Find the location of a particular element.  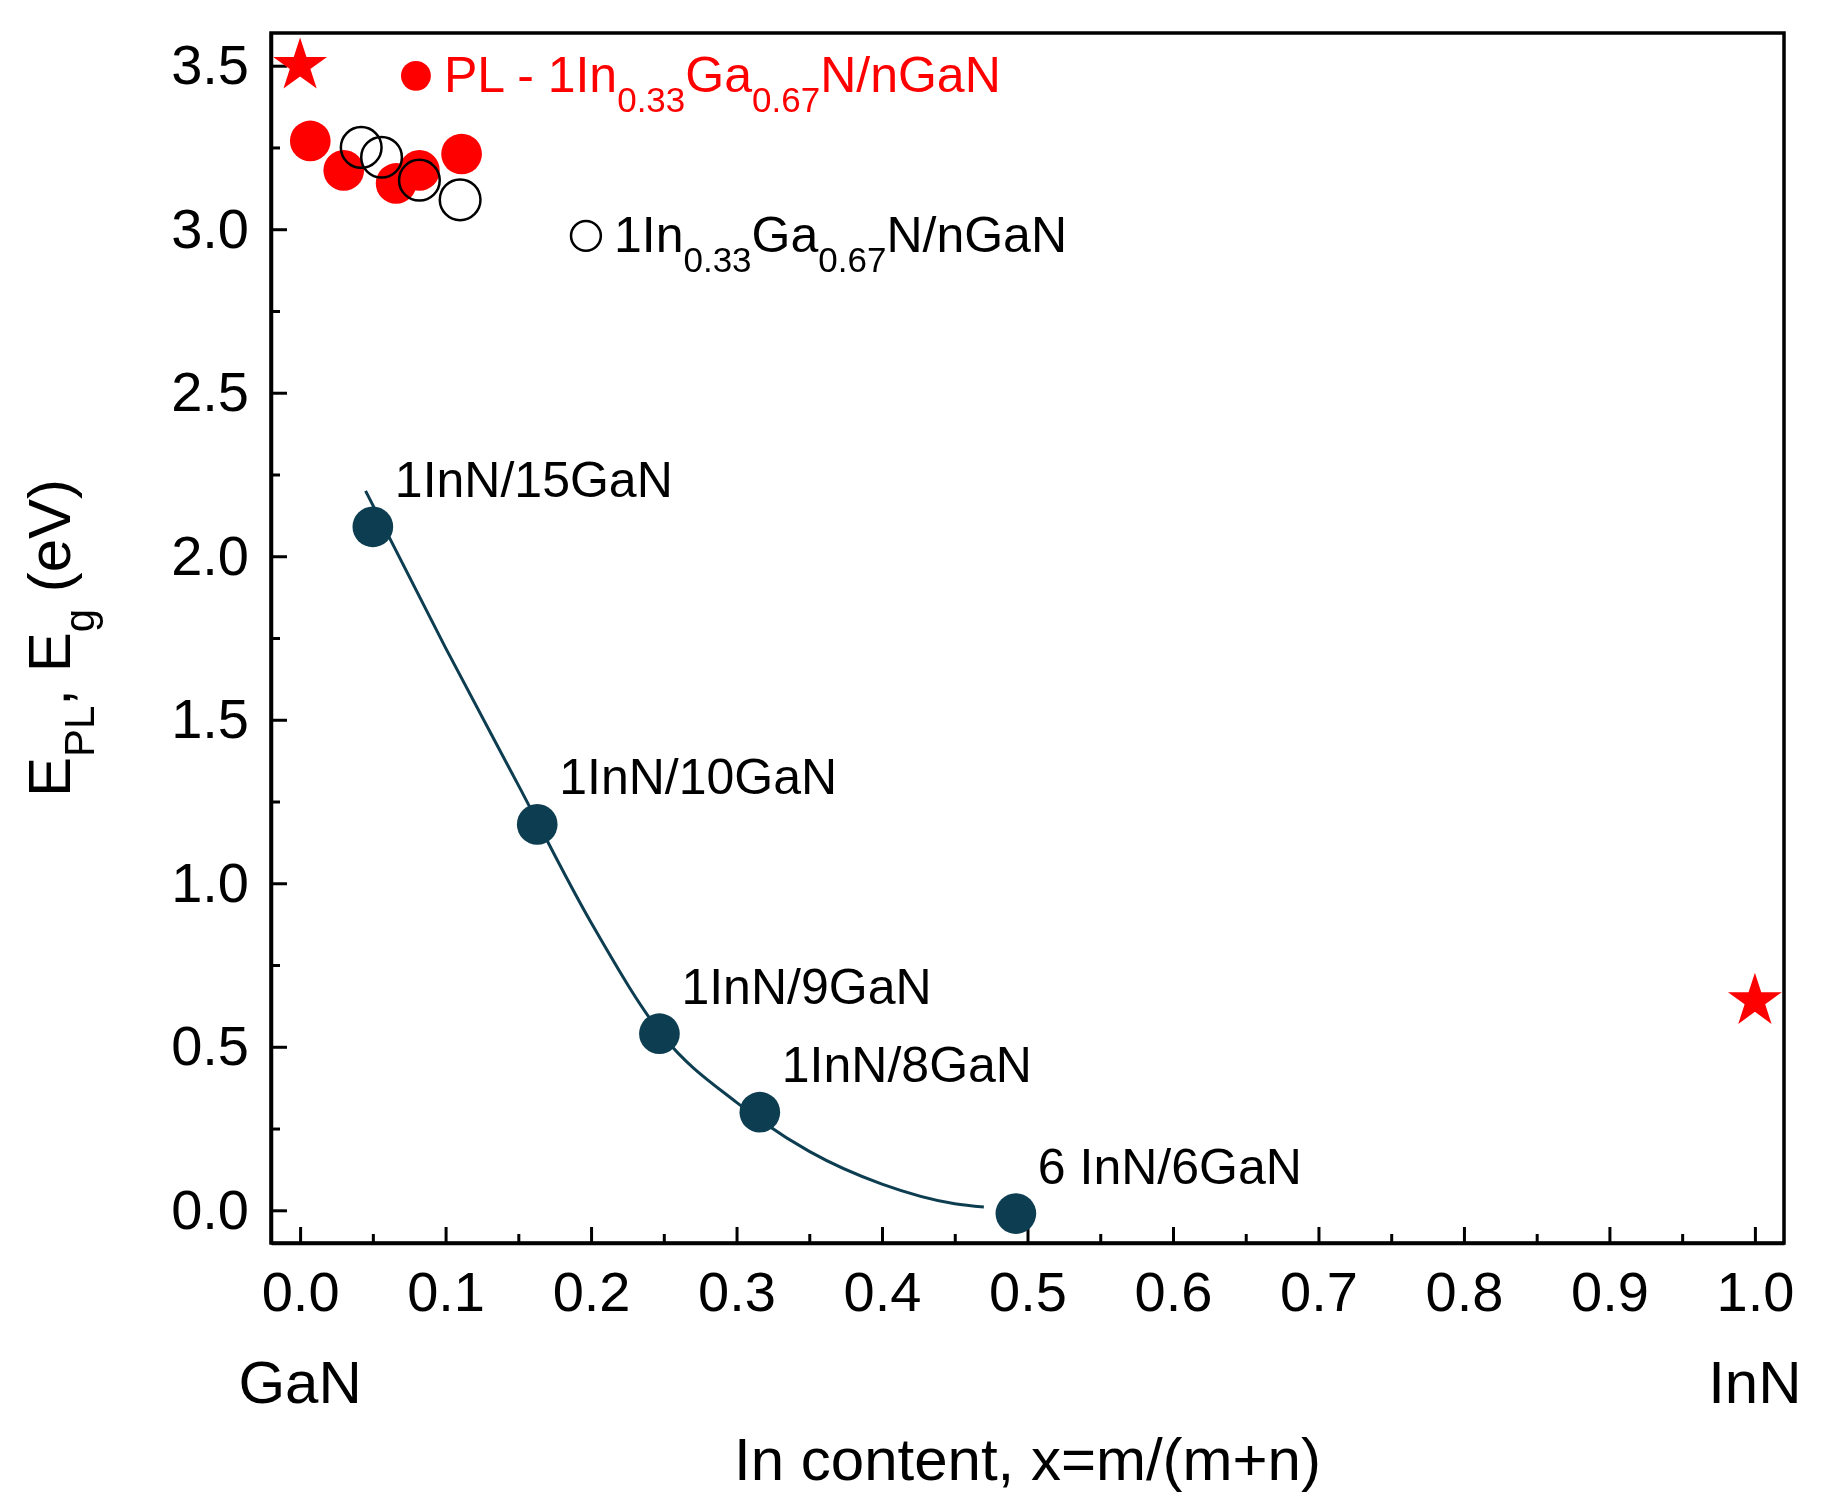

legend-label: PL - 1In$_{0.33}$Ga$_{0.67}$N/nGaN is located at coordinates (722, 82).